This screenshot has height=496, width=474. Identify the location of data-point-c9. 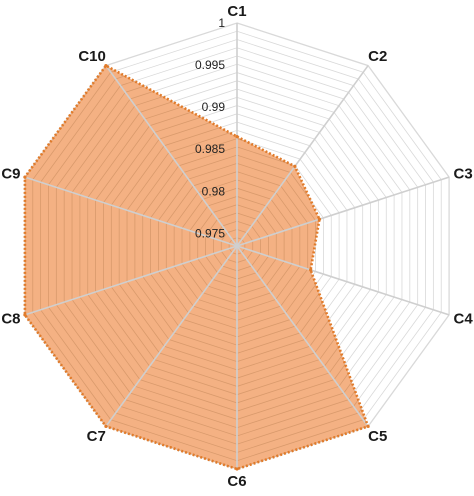
(25, 177).